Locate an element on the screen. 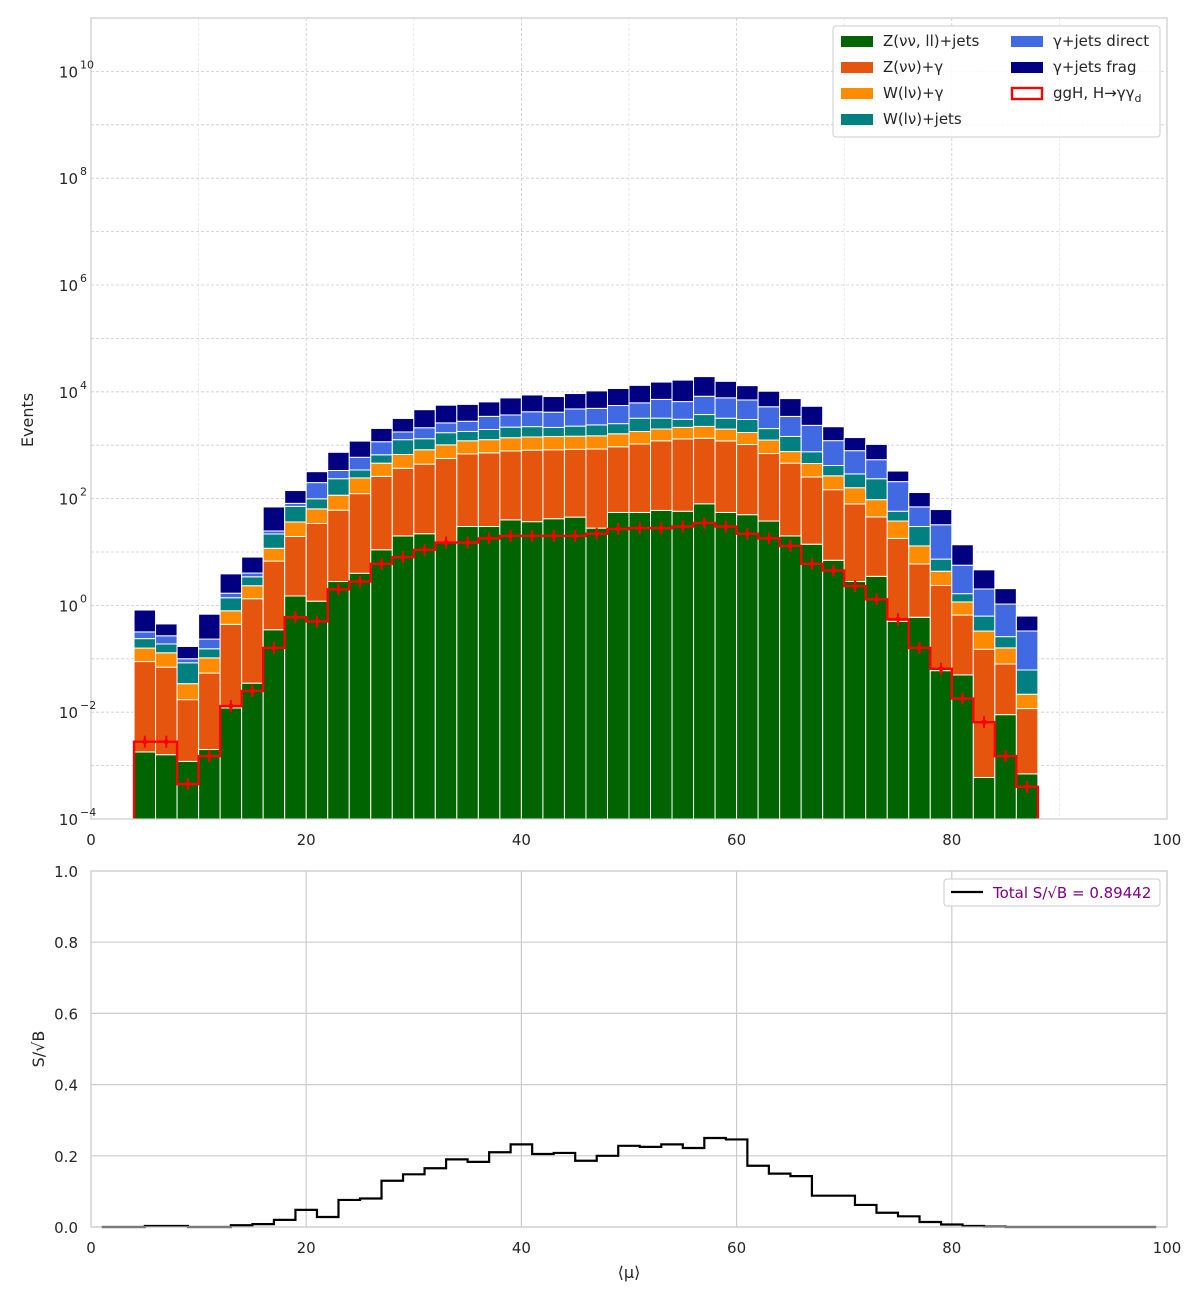 This screenshot has height=1300, width=1200. top-x-tick-label: 100 is located at coordinates (1167, 840).